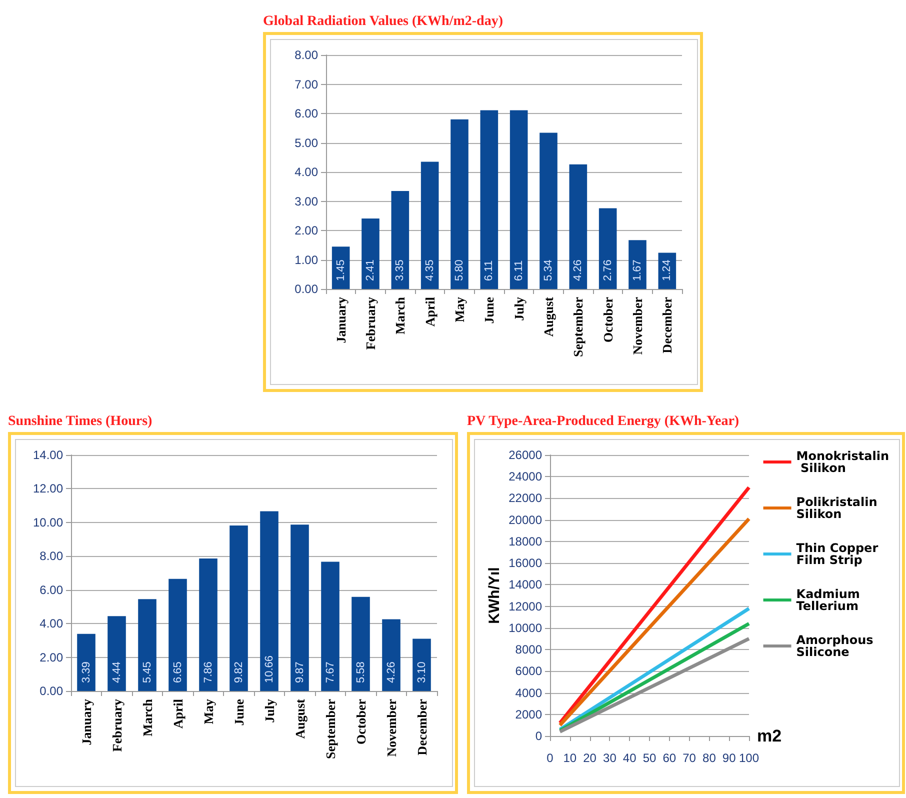  I want to click on y-tick-label: 6.00, so click(52, 589).